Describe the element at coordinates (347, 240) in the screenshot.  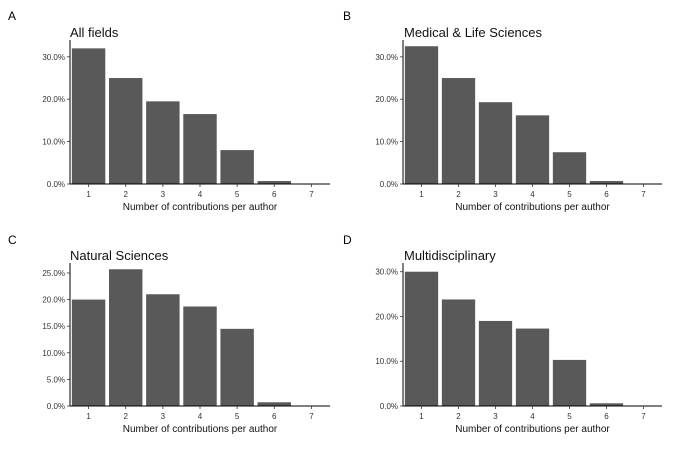
I see `panel-letter: D` at that location.